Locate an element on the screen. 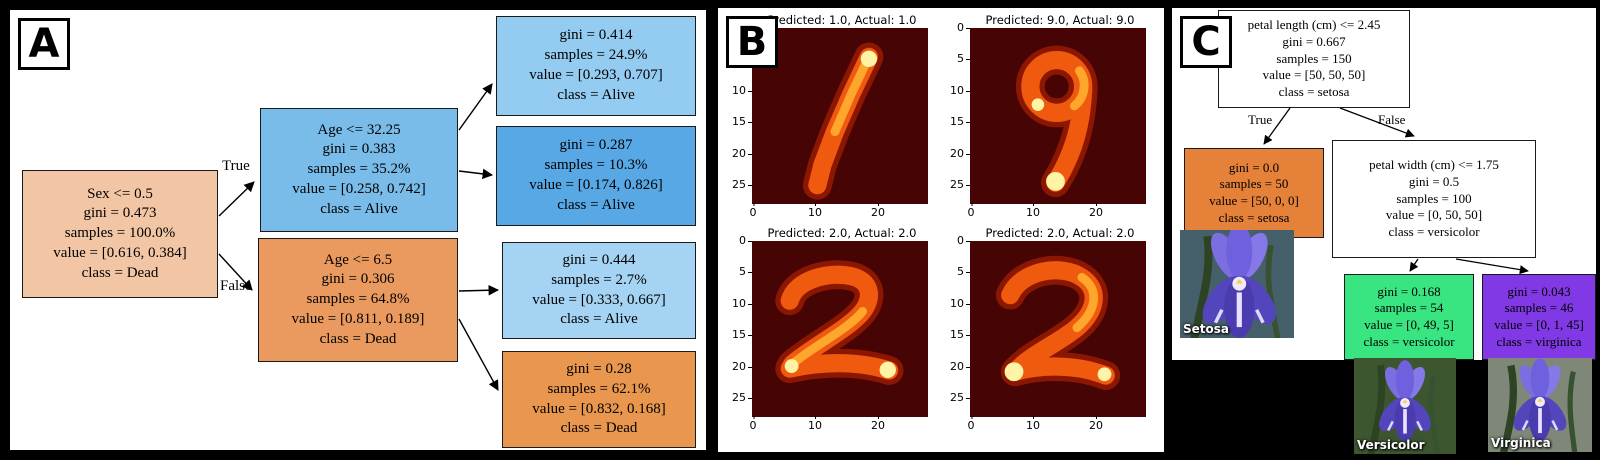 The width and height of the screenshot is (1600, 460). panel-b-label: B is located at coordinates (752, 42).